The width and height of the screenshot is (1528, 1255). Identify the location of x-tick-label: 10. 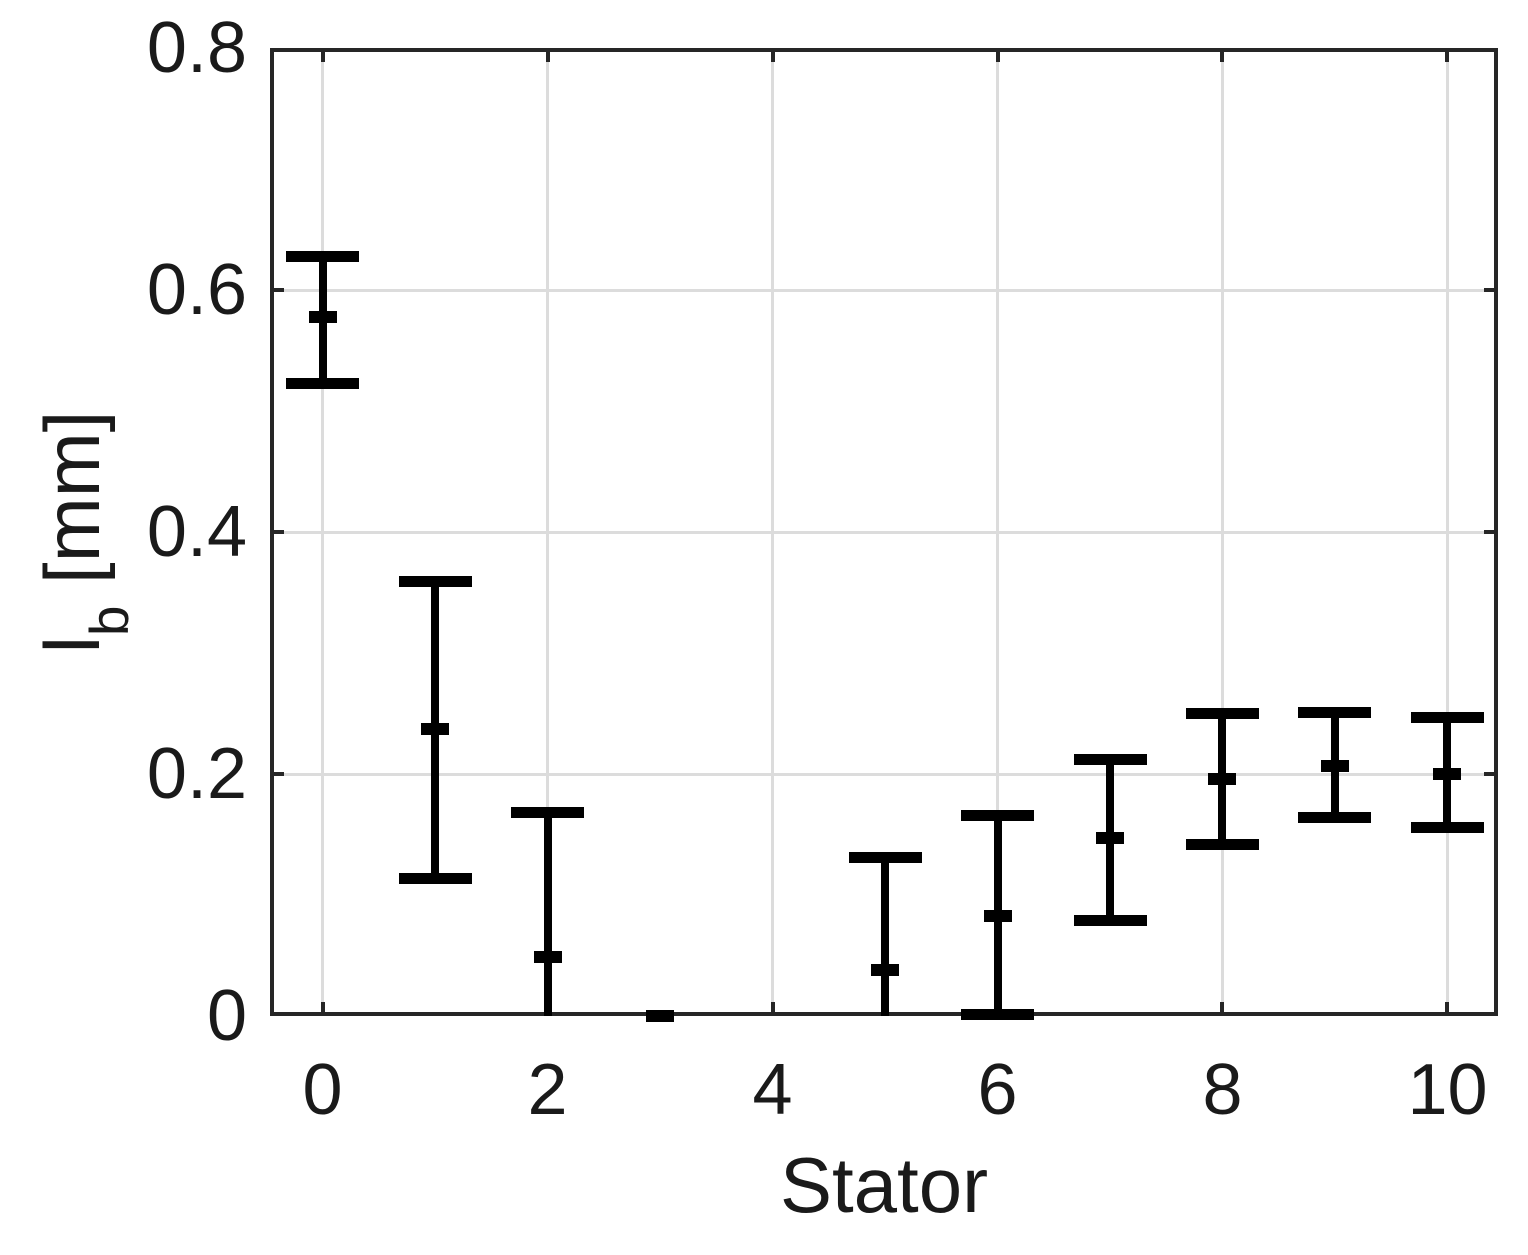
(1447, 1090).